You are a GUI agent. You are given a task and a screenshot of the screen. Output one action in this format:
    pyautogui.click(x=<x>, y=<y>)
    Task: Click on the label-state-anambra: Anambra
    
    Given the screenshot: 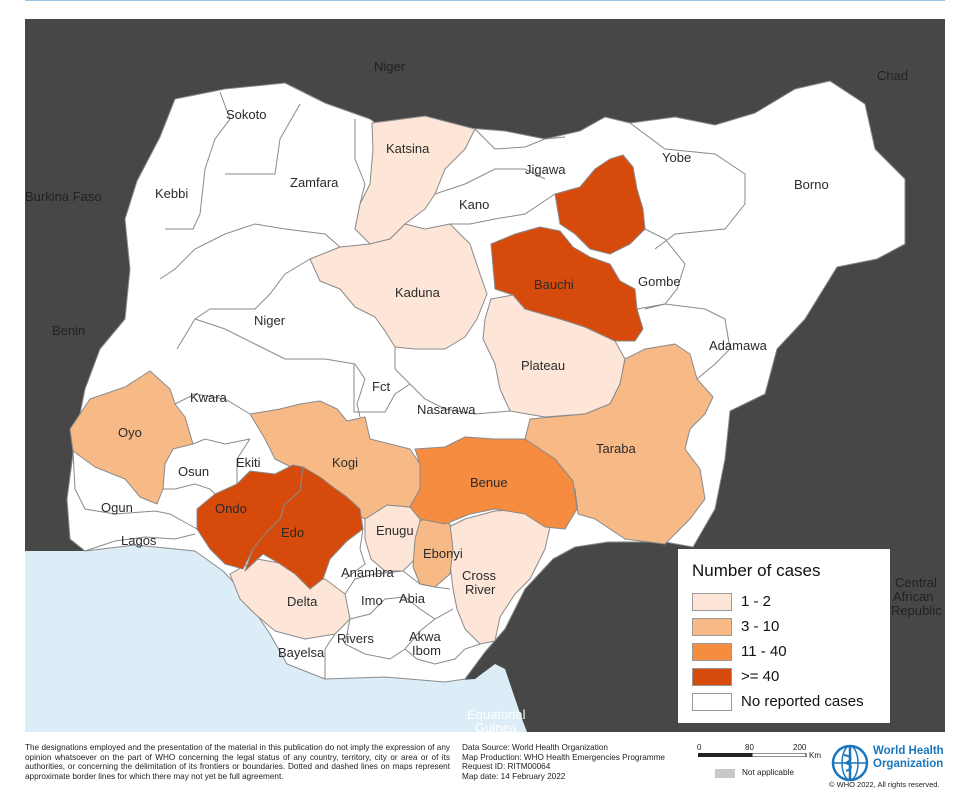 What is the action you would take?
    pyautogui.click(x=368, y=572)
    